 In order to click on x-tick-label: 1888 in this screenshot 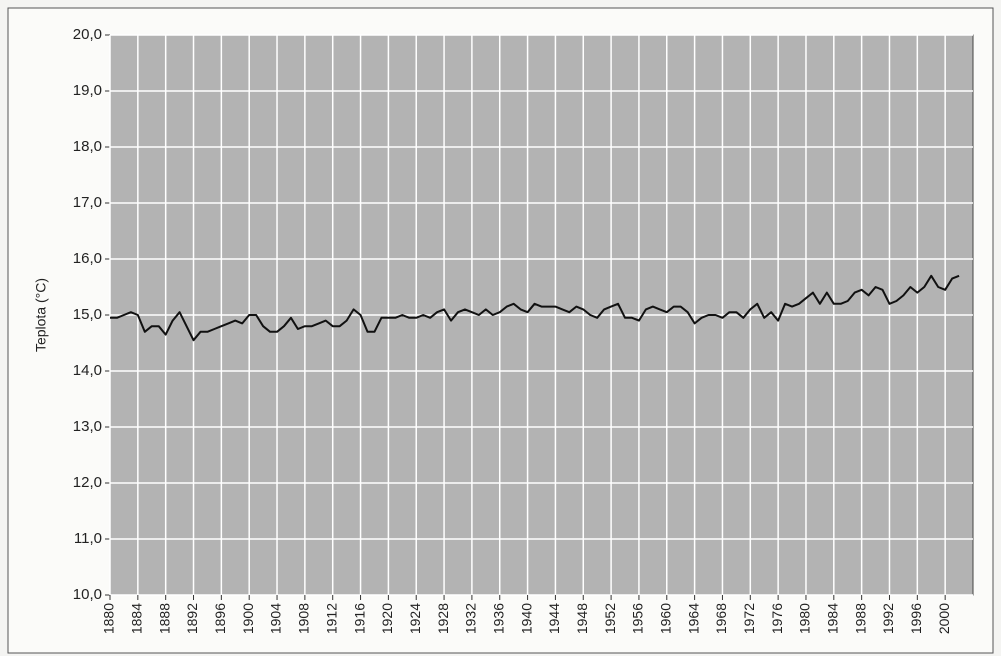, I will do `click(164, 618)`.